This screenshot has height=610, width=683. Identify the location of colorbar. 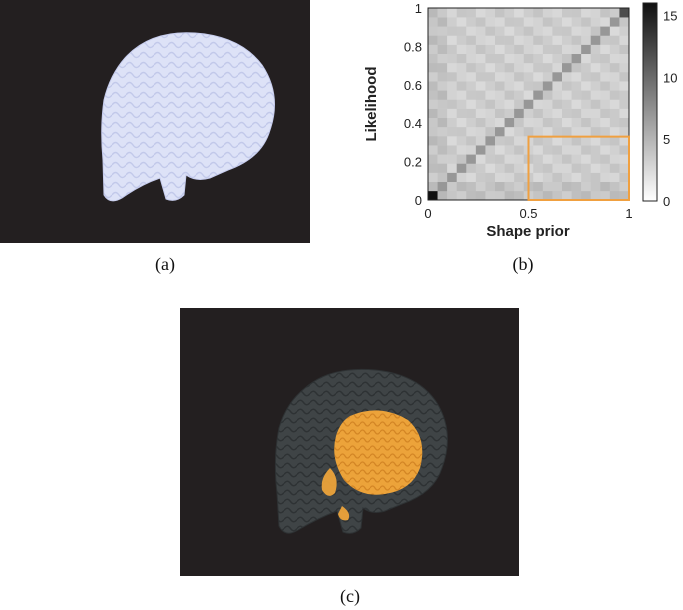
(650, 102).